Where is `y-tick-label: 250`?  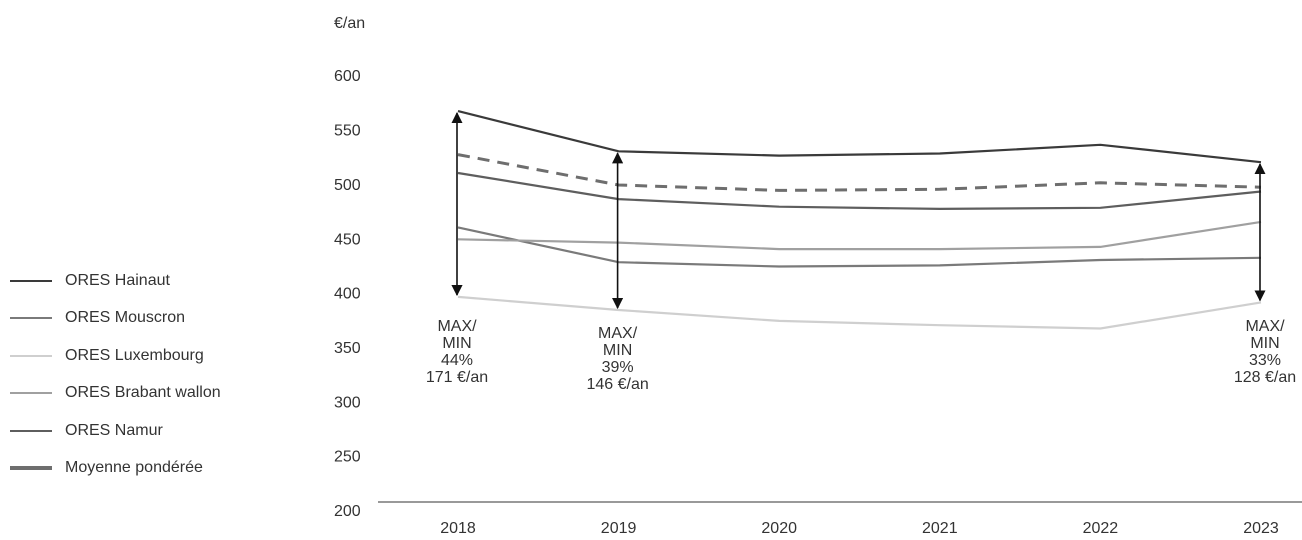 y-tick-label: 250 is located at coordinates (347, 457).